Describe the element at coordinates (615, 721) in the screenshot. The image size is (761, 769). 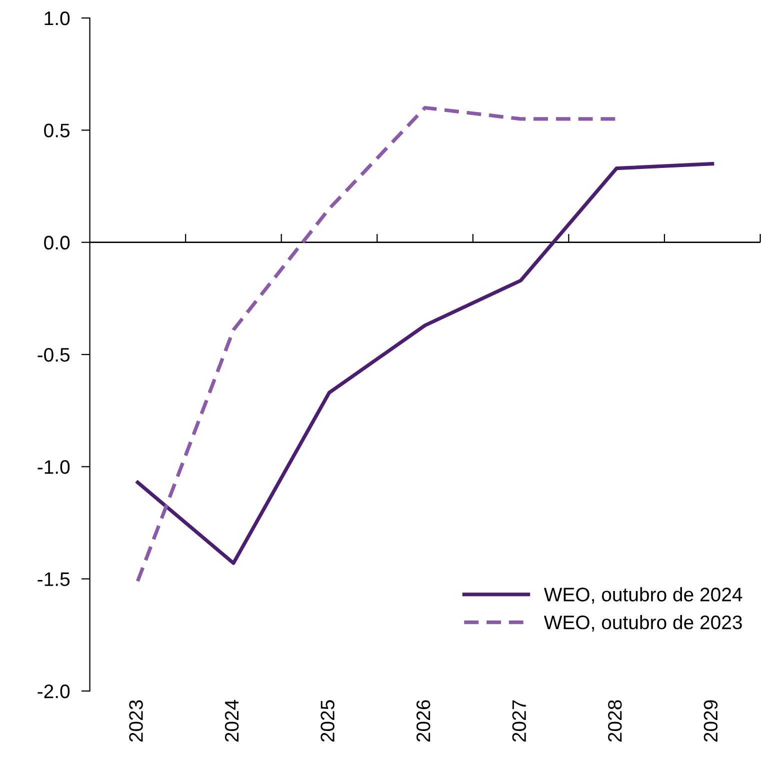
I see `x-tick-label: 2028` at that location.